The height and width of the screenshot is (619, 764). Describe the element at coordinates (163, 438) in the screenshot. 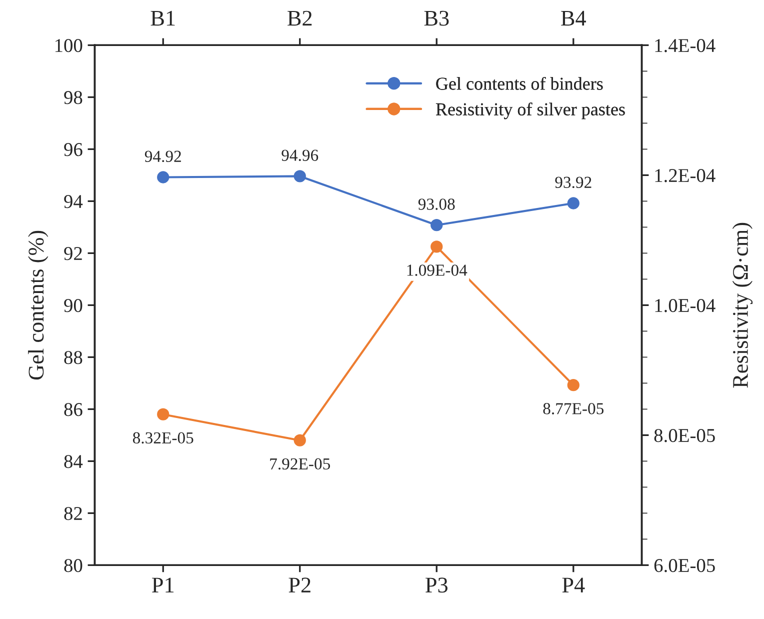

I see `data-label: 8.32E-05` at that location.